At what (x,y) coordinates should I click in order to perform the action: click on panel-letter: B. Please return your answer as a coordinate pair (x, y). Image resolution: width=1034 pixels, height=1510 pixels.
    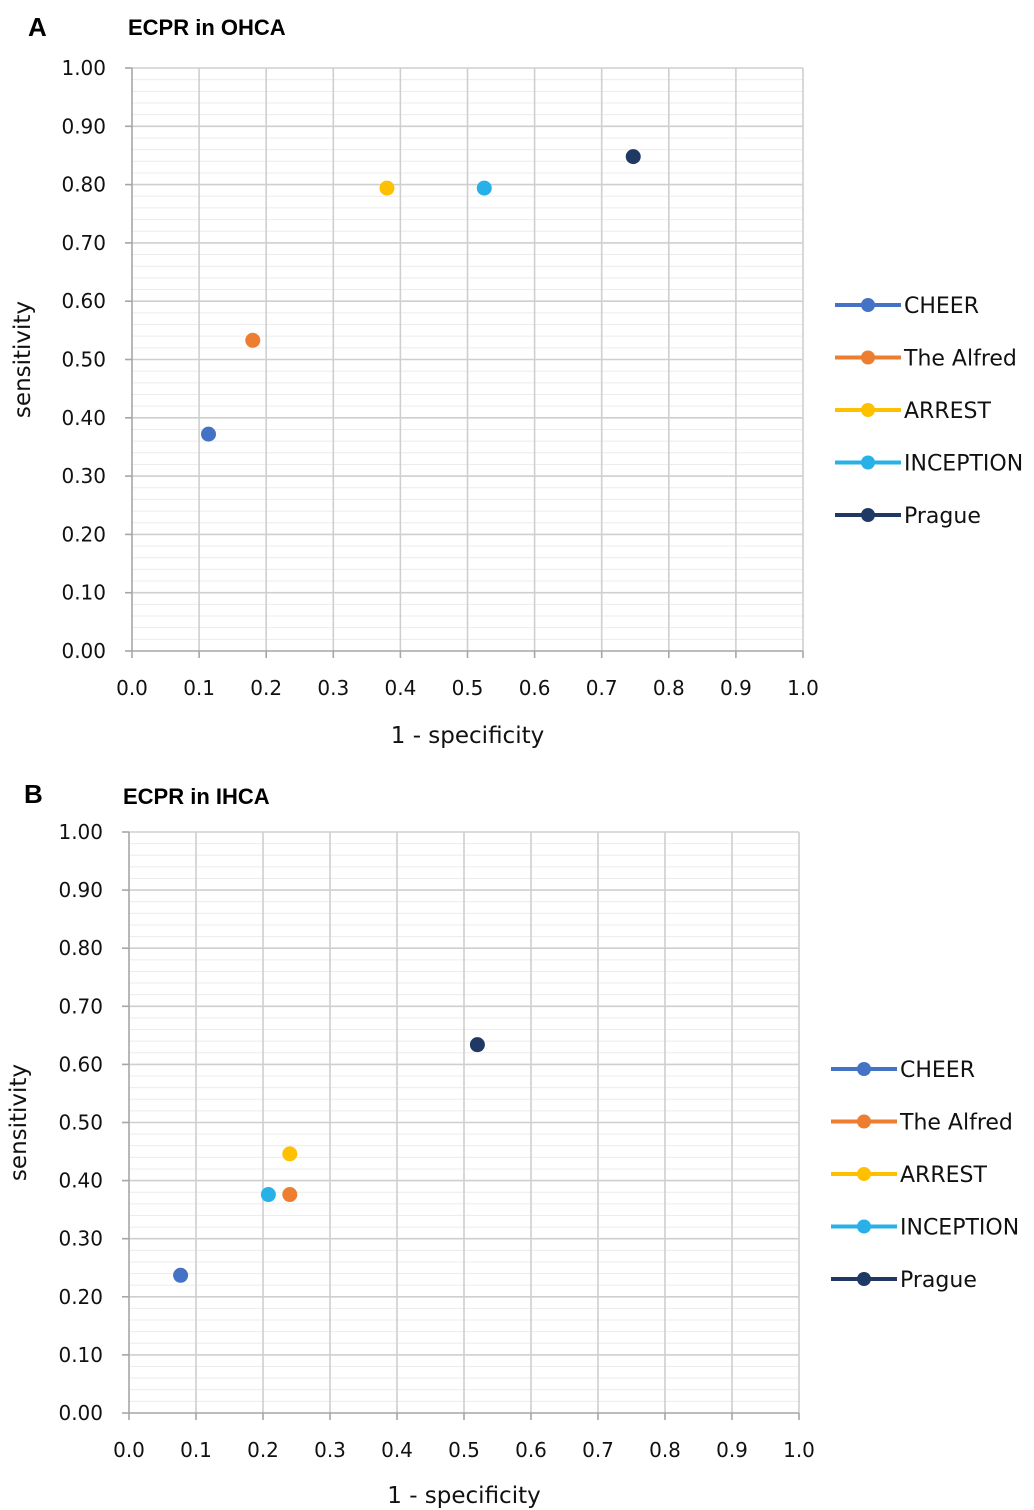
    Looking at the image, I should click on (33, 794).